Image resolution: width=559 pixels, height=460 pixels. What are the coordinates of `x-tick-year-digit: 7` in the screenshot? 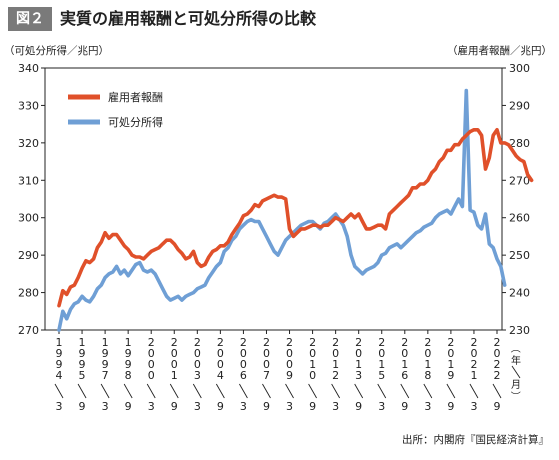 It's located at (105, 375).